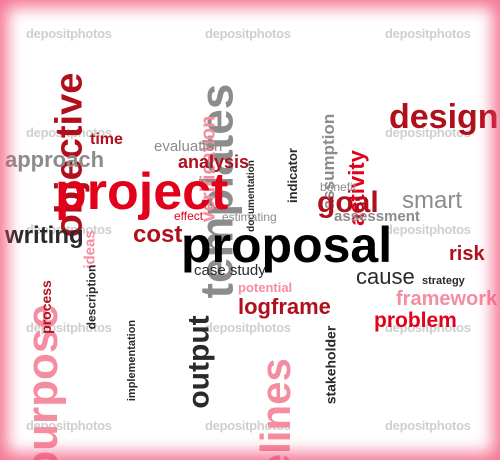 The width and height of the screenshot is (500, 460). What do you see at coordinates (158, 234) in the screenshot?
I see `word-cost: cost` at bounding box center [158, 234].